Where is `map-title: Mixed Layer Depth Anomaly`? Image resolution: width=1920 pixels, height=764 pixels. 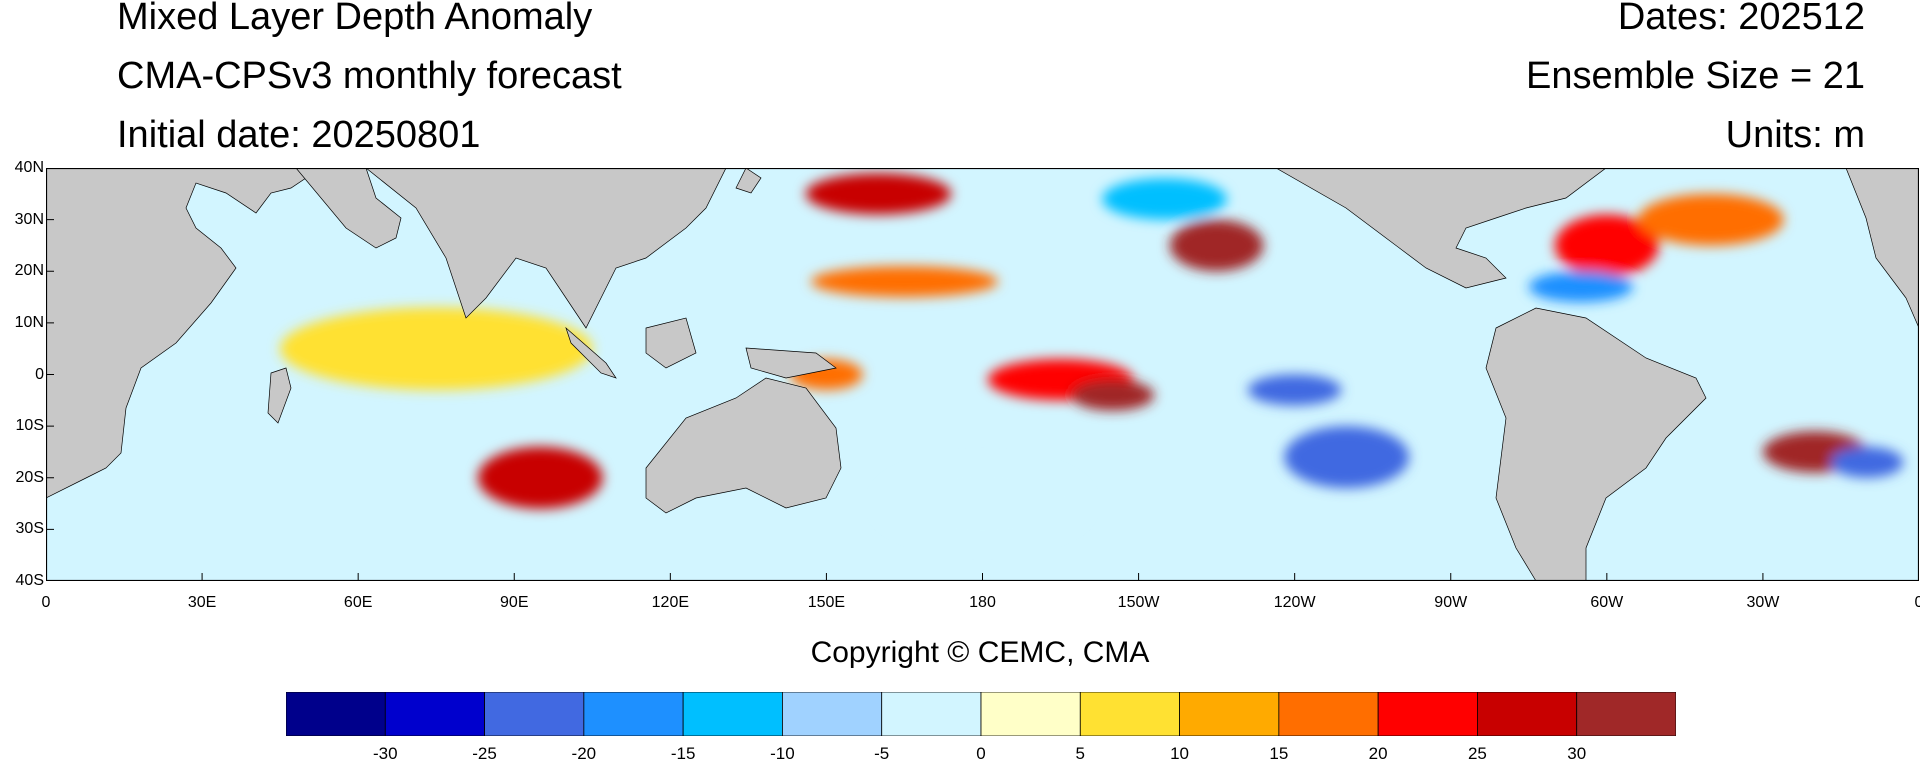 map-title: Mixed Layer Depth Anomaly is located at coordinates (355, 19).